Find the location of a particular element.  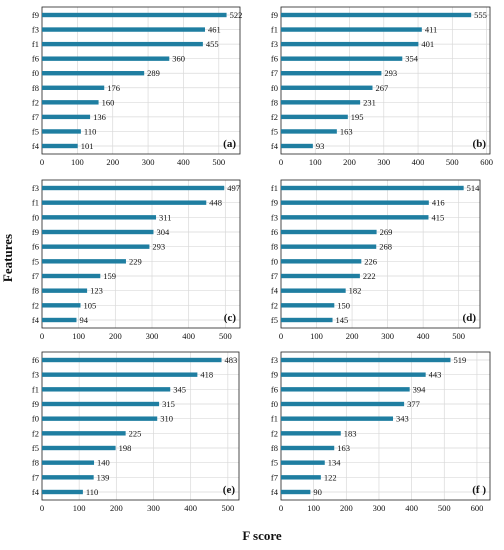

bar-value-label: 522 is located at coordinates (236, 15).